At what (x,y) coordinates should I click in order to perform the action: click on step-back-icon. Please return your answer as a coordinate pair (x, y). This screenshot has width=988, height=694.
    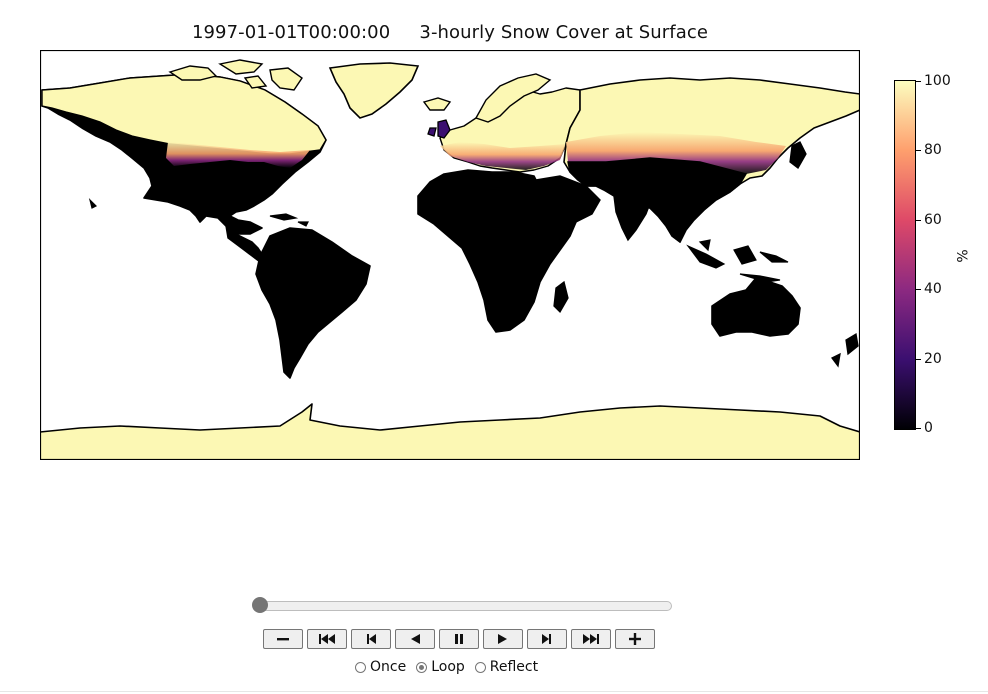
    Looking at the image, I should click on (371, 639).